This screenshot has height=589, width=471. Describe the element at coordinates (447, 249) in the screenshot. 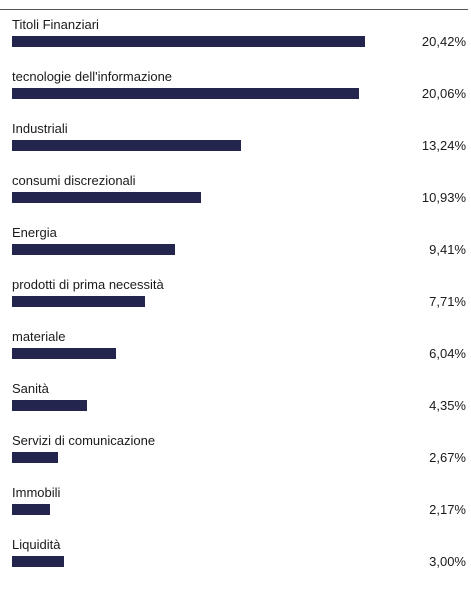

I see `value-label: 9,41%` at that location.